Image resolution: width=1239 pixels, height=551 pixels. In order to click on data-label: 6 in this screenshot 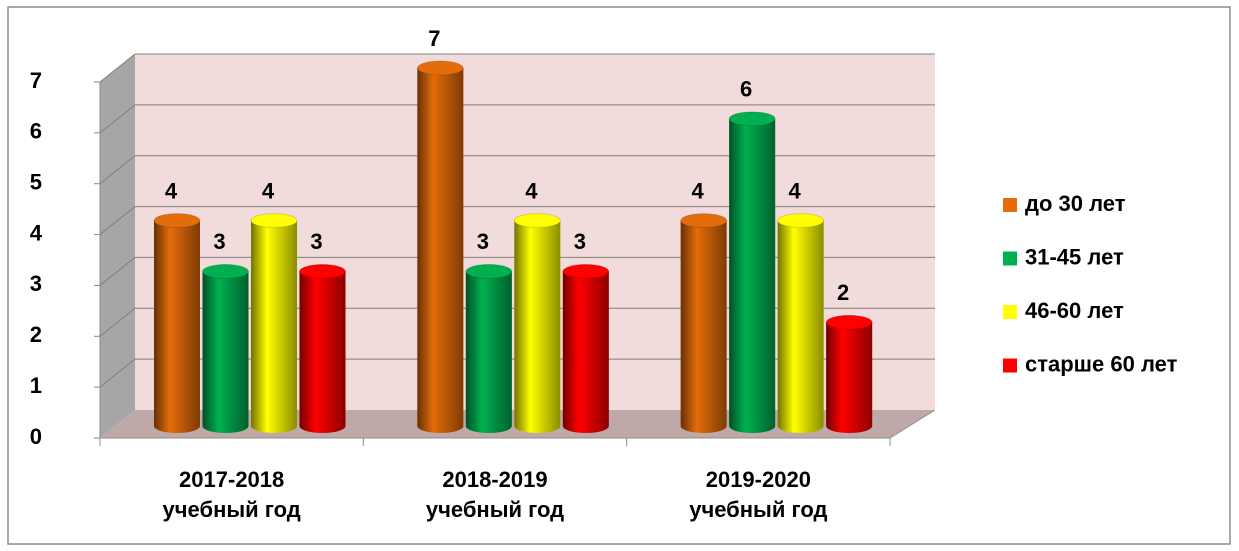, I will do `click(746, 89)`.